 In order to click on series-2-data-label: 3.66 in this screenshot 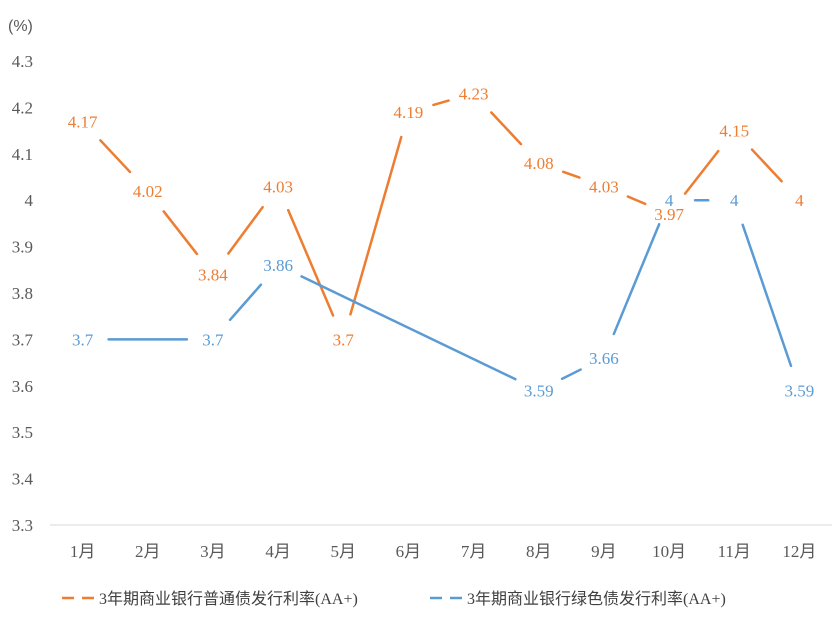, I will do `click(604, 358)`.